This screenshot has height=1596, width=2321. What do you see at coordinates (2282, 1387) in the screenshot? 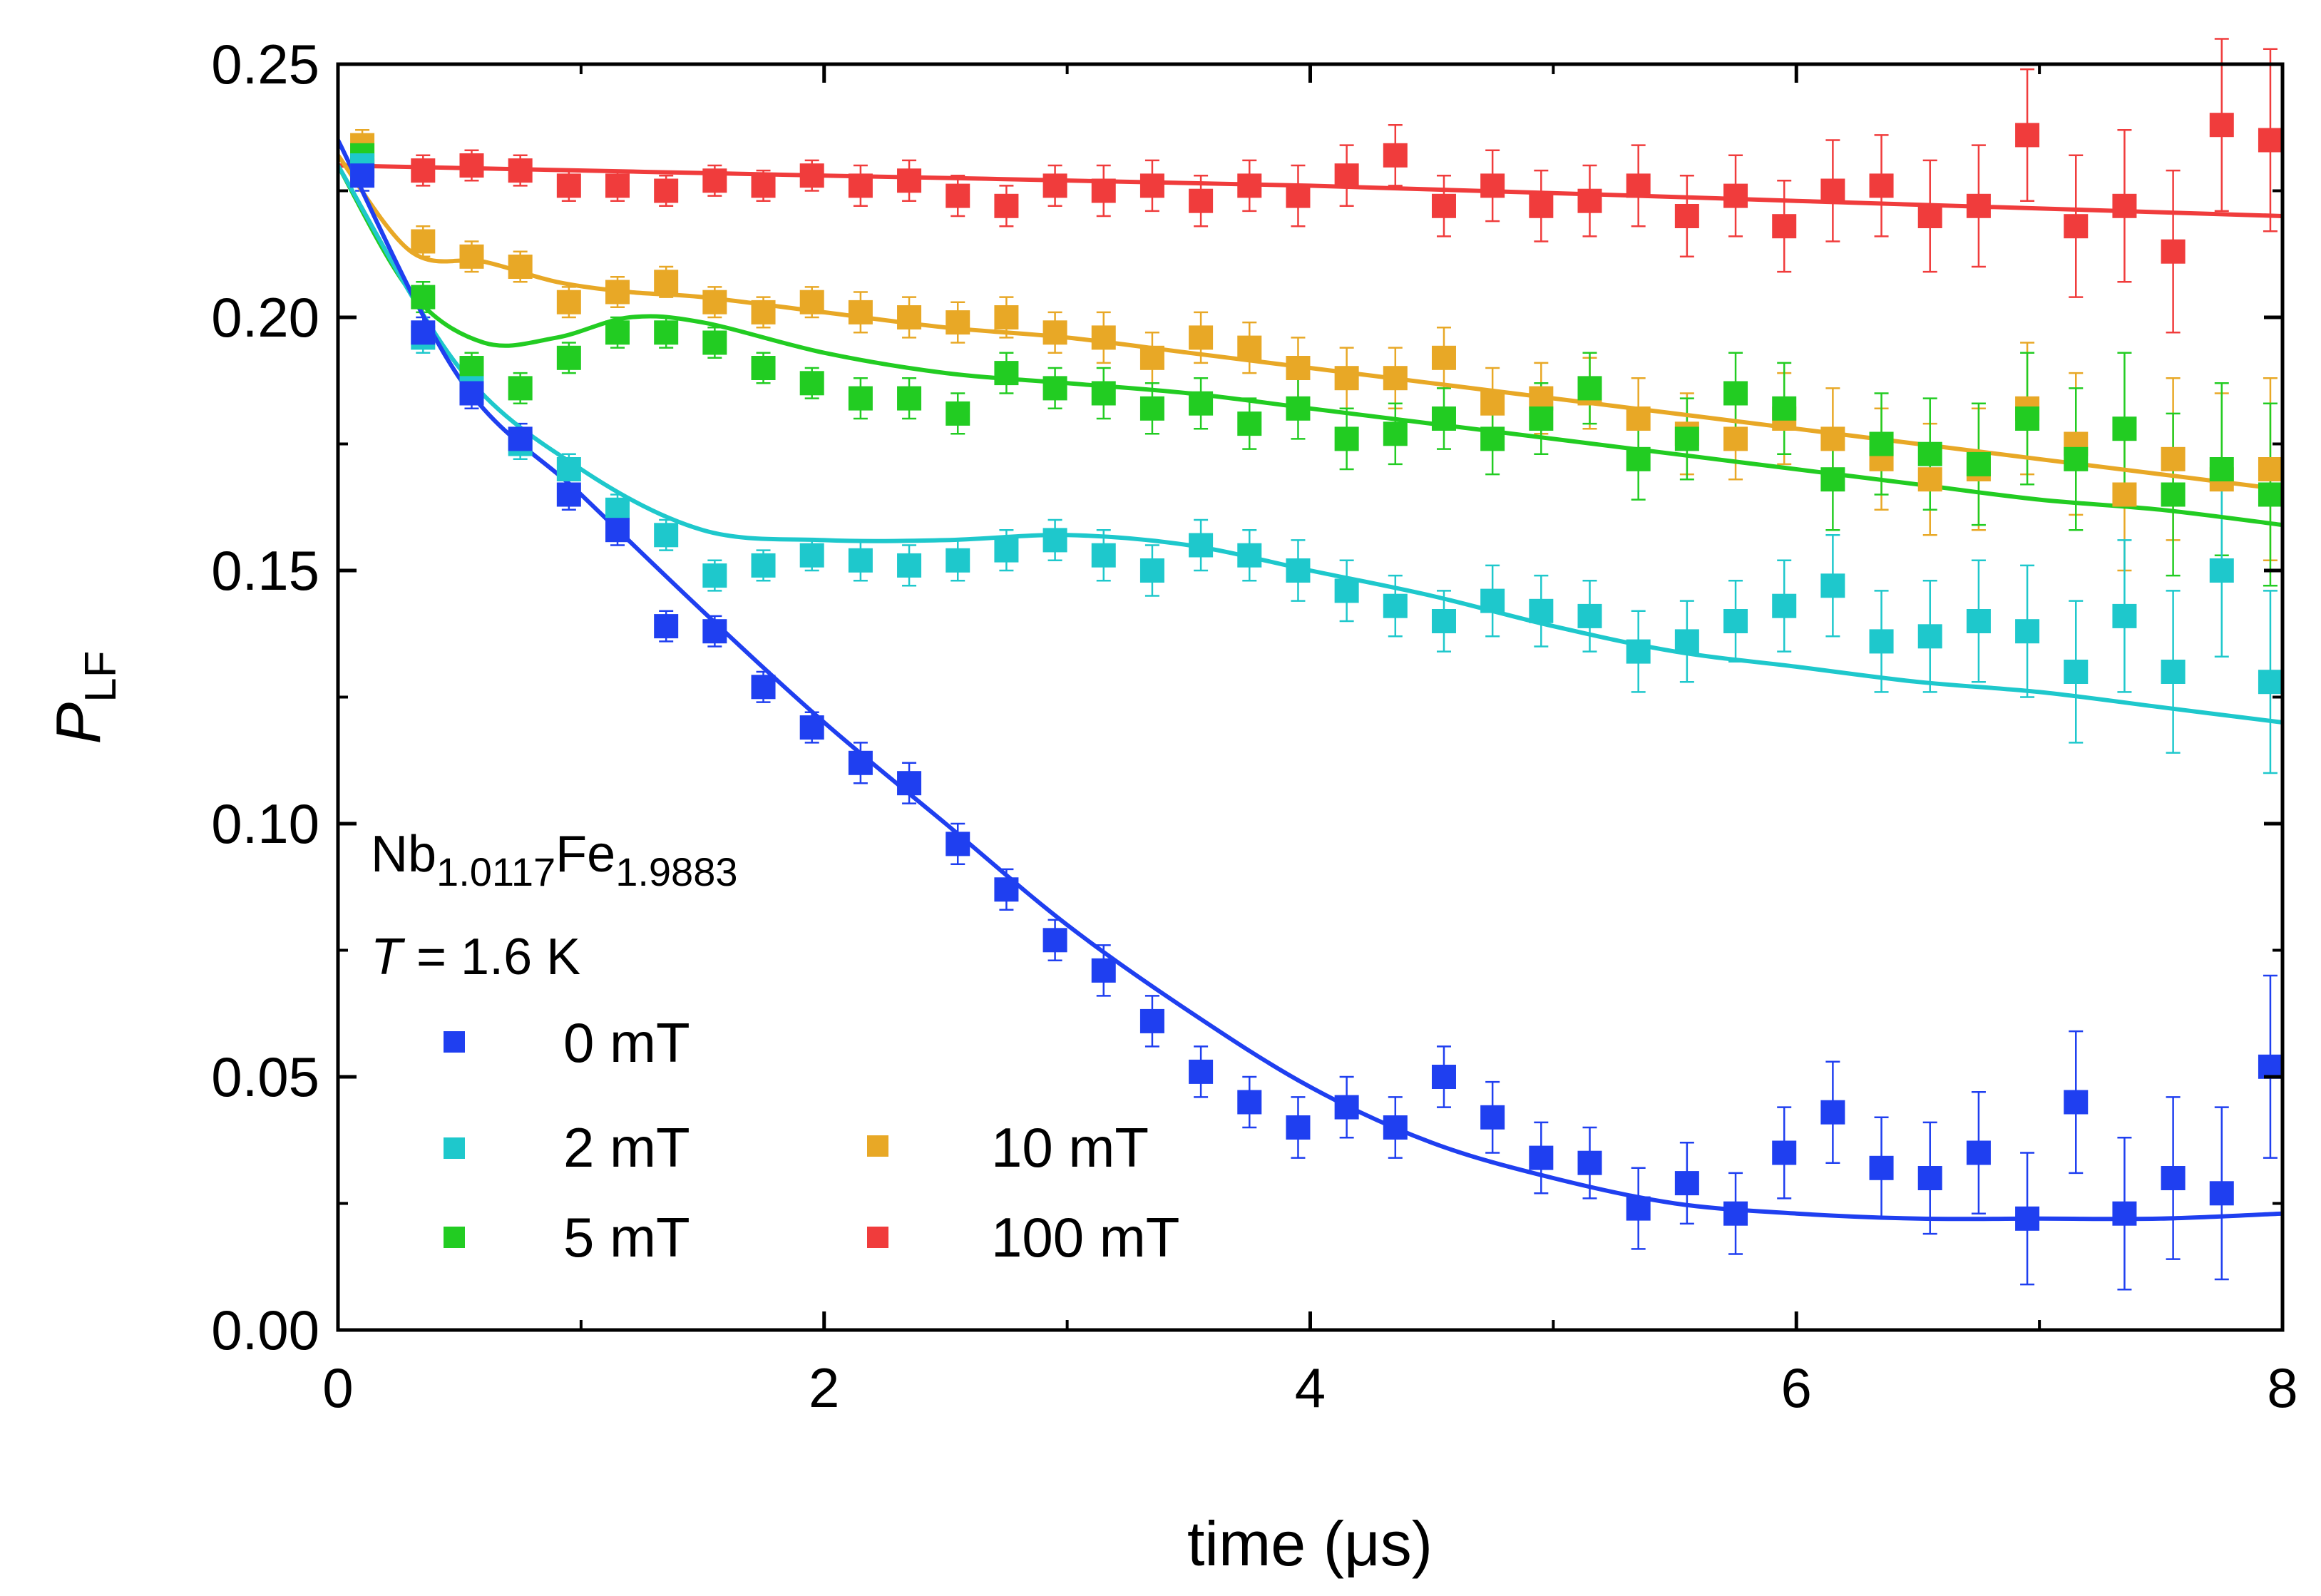
I see `x-tick-label: 8` at bounding box center [2282, 1387].